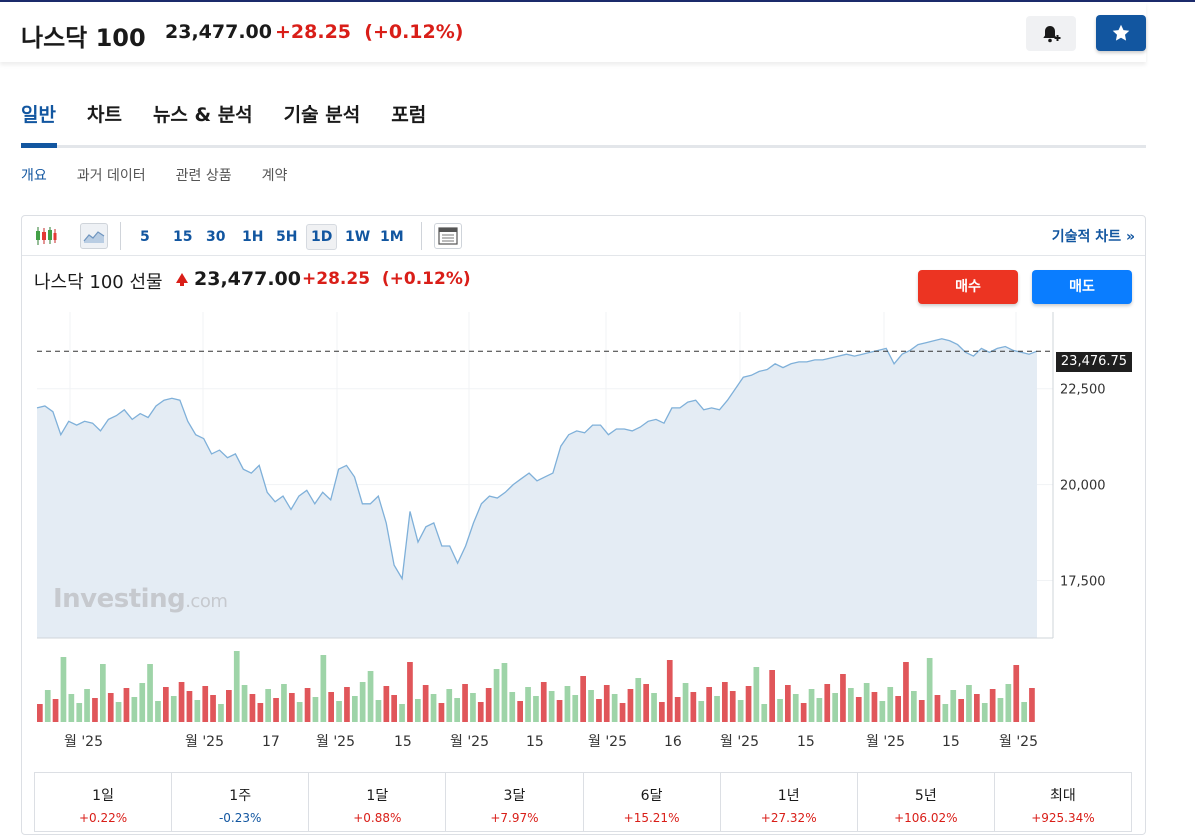 This screenshot has height=835, width=1195. Describe the element at coordinates (1082, 287) in the screenshot. I see `sell-button: 매도` at that location.